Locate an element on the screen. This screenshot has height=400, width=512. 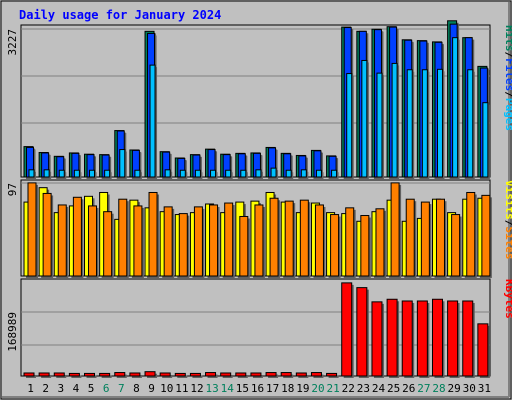
x-tick-label: 27 is located at coordinates (423, 388).